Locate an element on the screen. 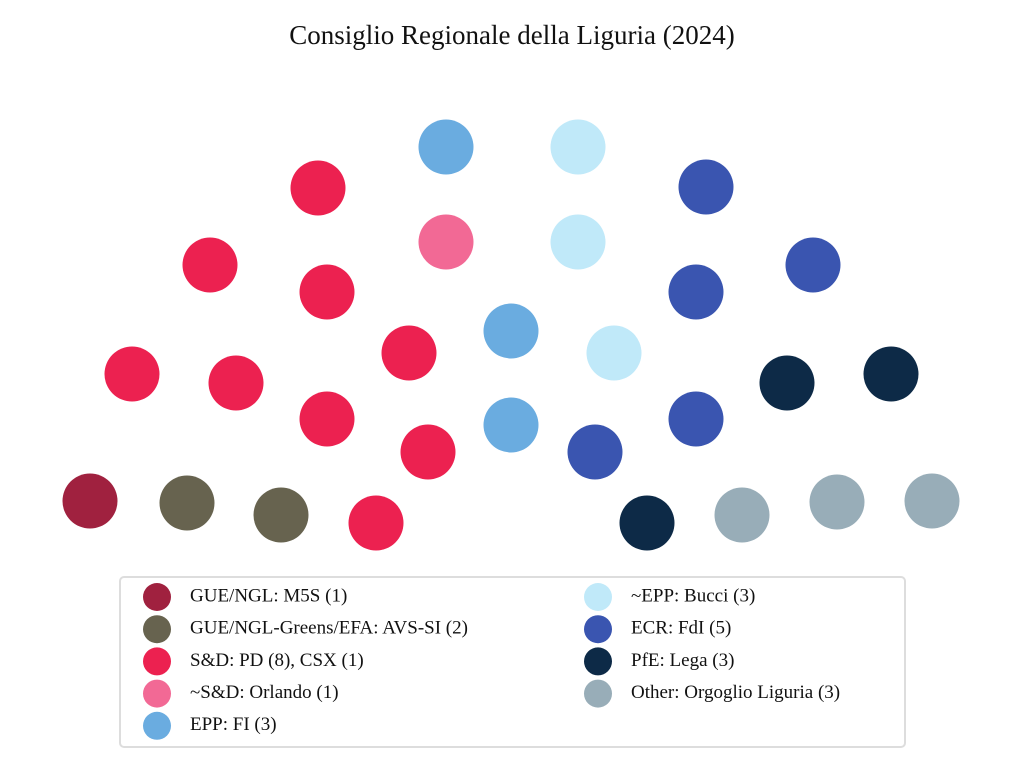  legend-label: EPP: FI (3) is located at coordinates (233, 724).